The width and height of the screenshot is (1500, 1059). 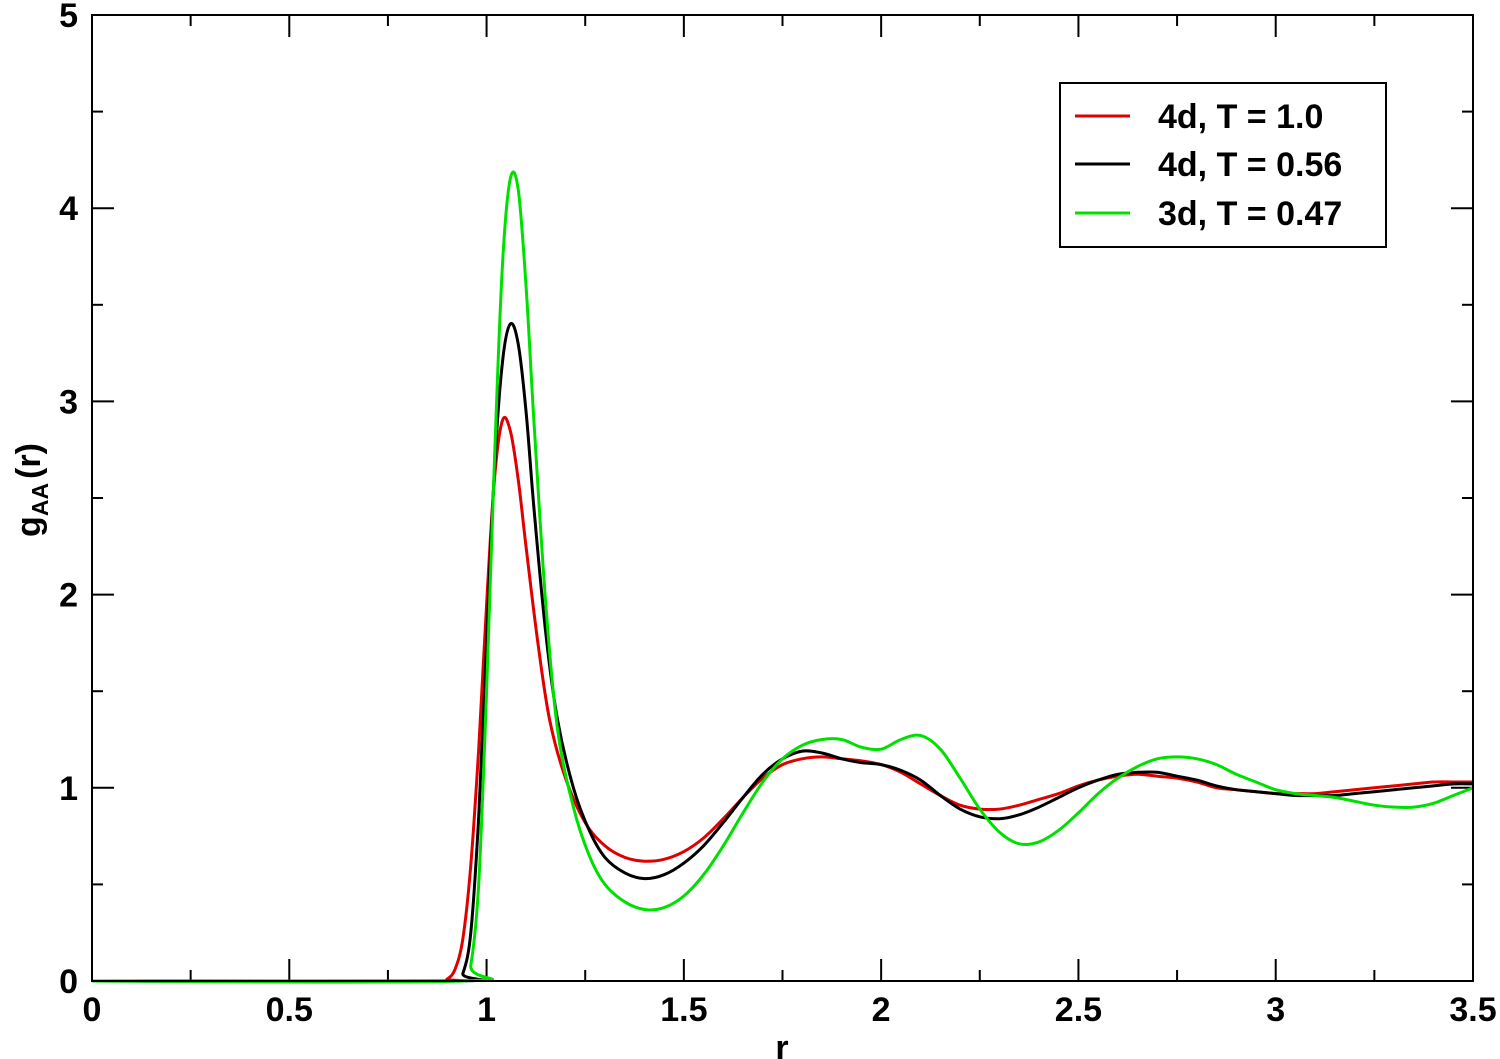 What do you see at coordinates (1275, 1010) in the screenshot?
I see `x-tick-label: 3` at bounding box center [1275, 1010].